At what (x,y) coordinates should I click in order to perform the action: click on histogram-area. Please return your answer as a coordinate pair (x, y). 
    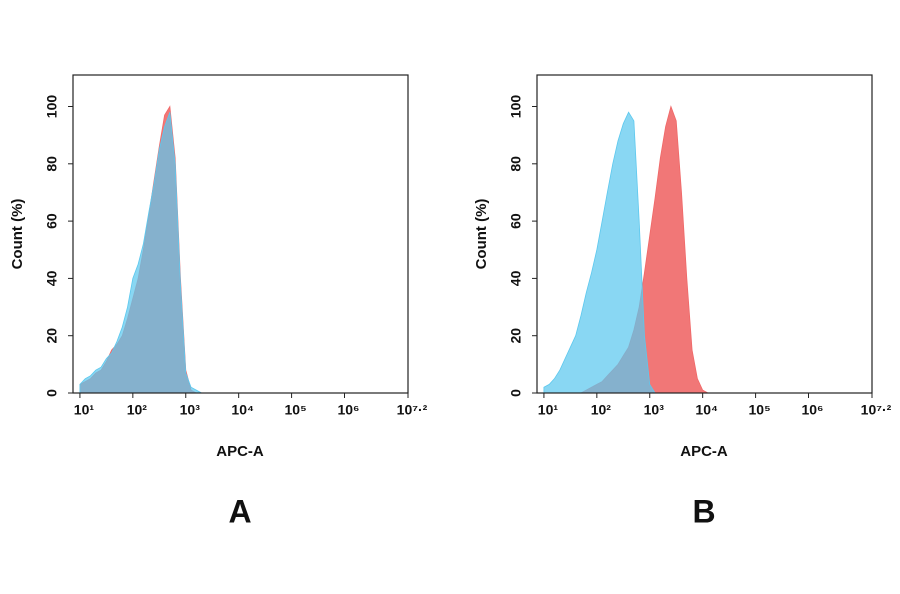
    Looking at the image, I should click on (164, 253).